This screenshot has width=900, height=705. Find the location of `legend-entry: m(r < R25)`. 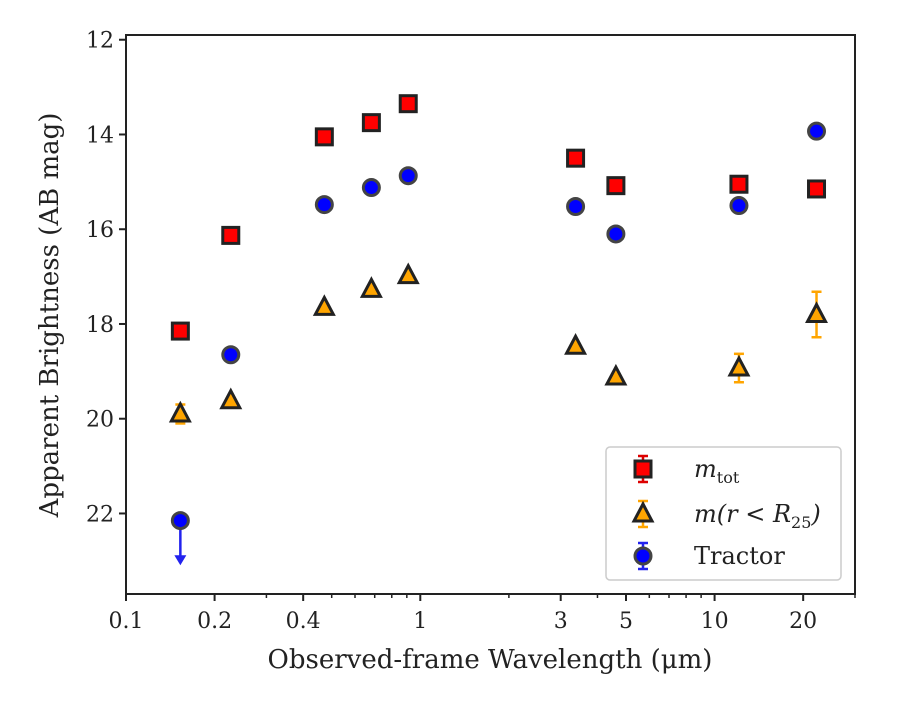

legend-entry: m(r < R25) is located at coordinates (726, 515).